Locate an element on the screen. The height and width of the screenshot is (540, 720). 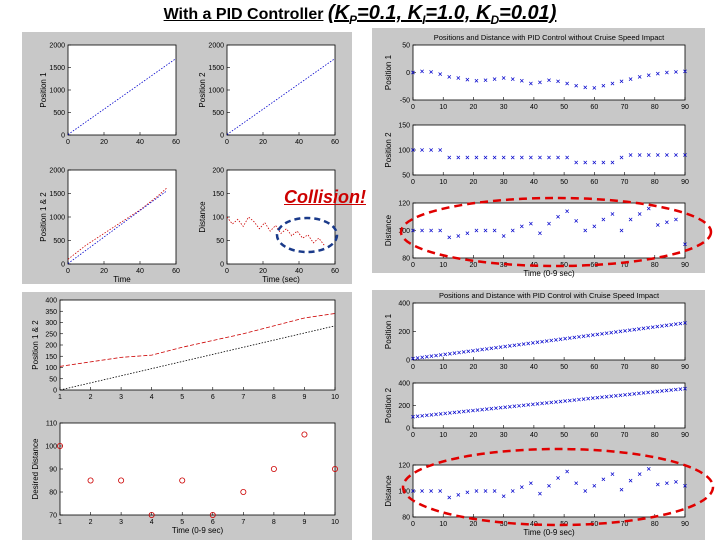
y-tick-label: 120 is located at coordinates (404, 466).